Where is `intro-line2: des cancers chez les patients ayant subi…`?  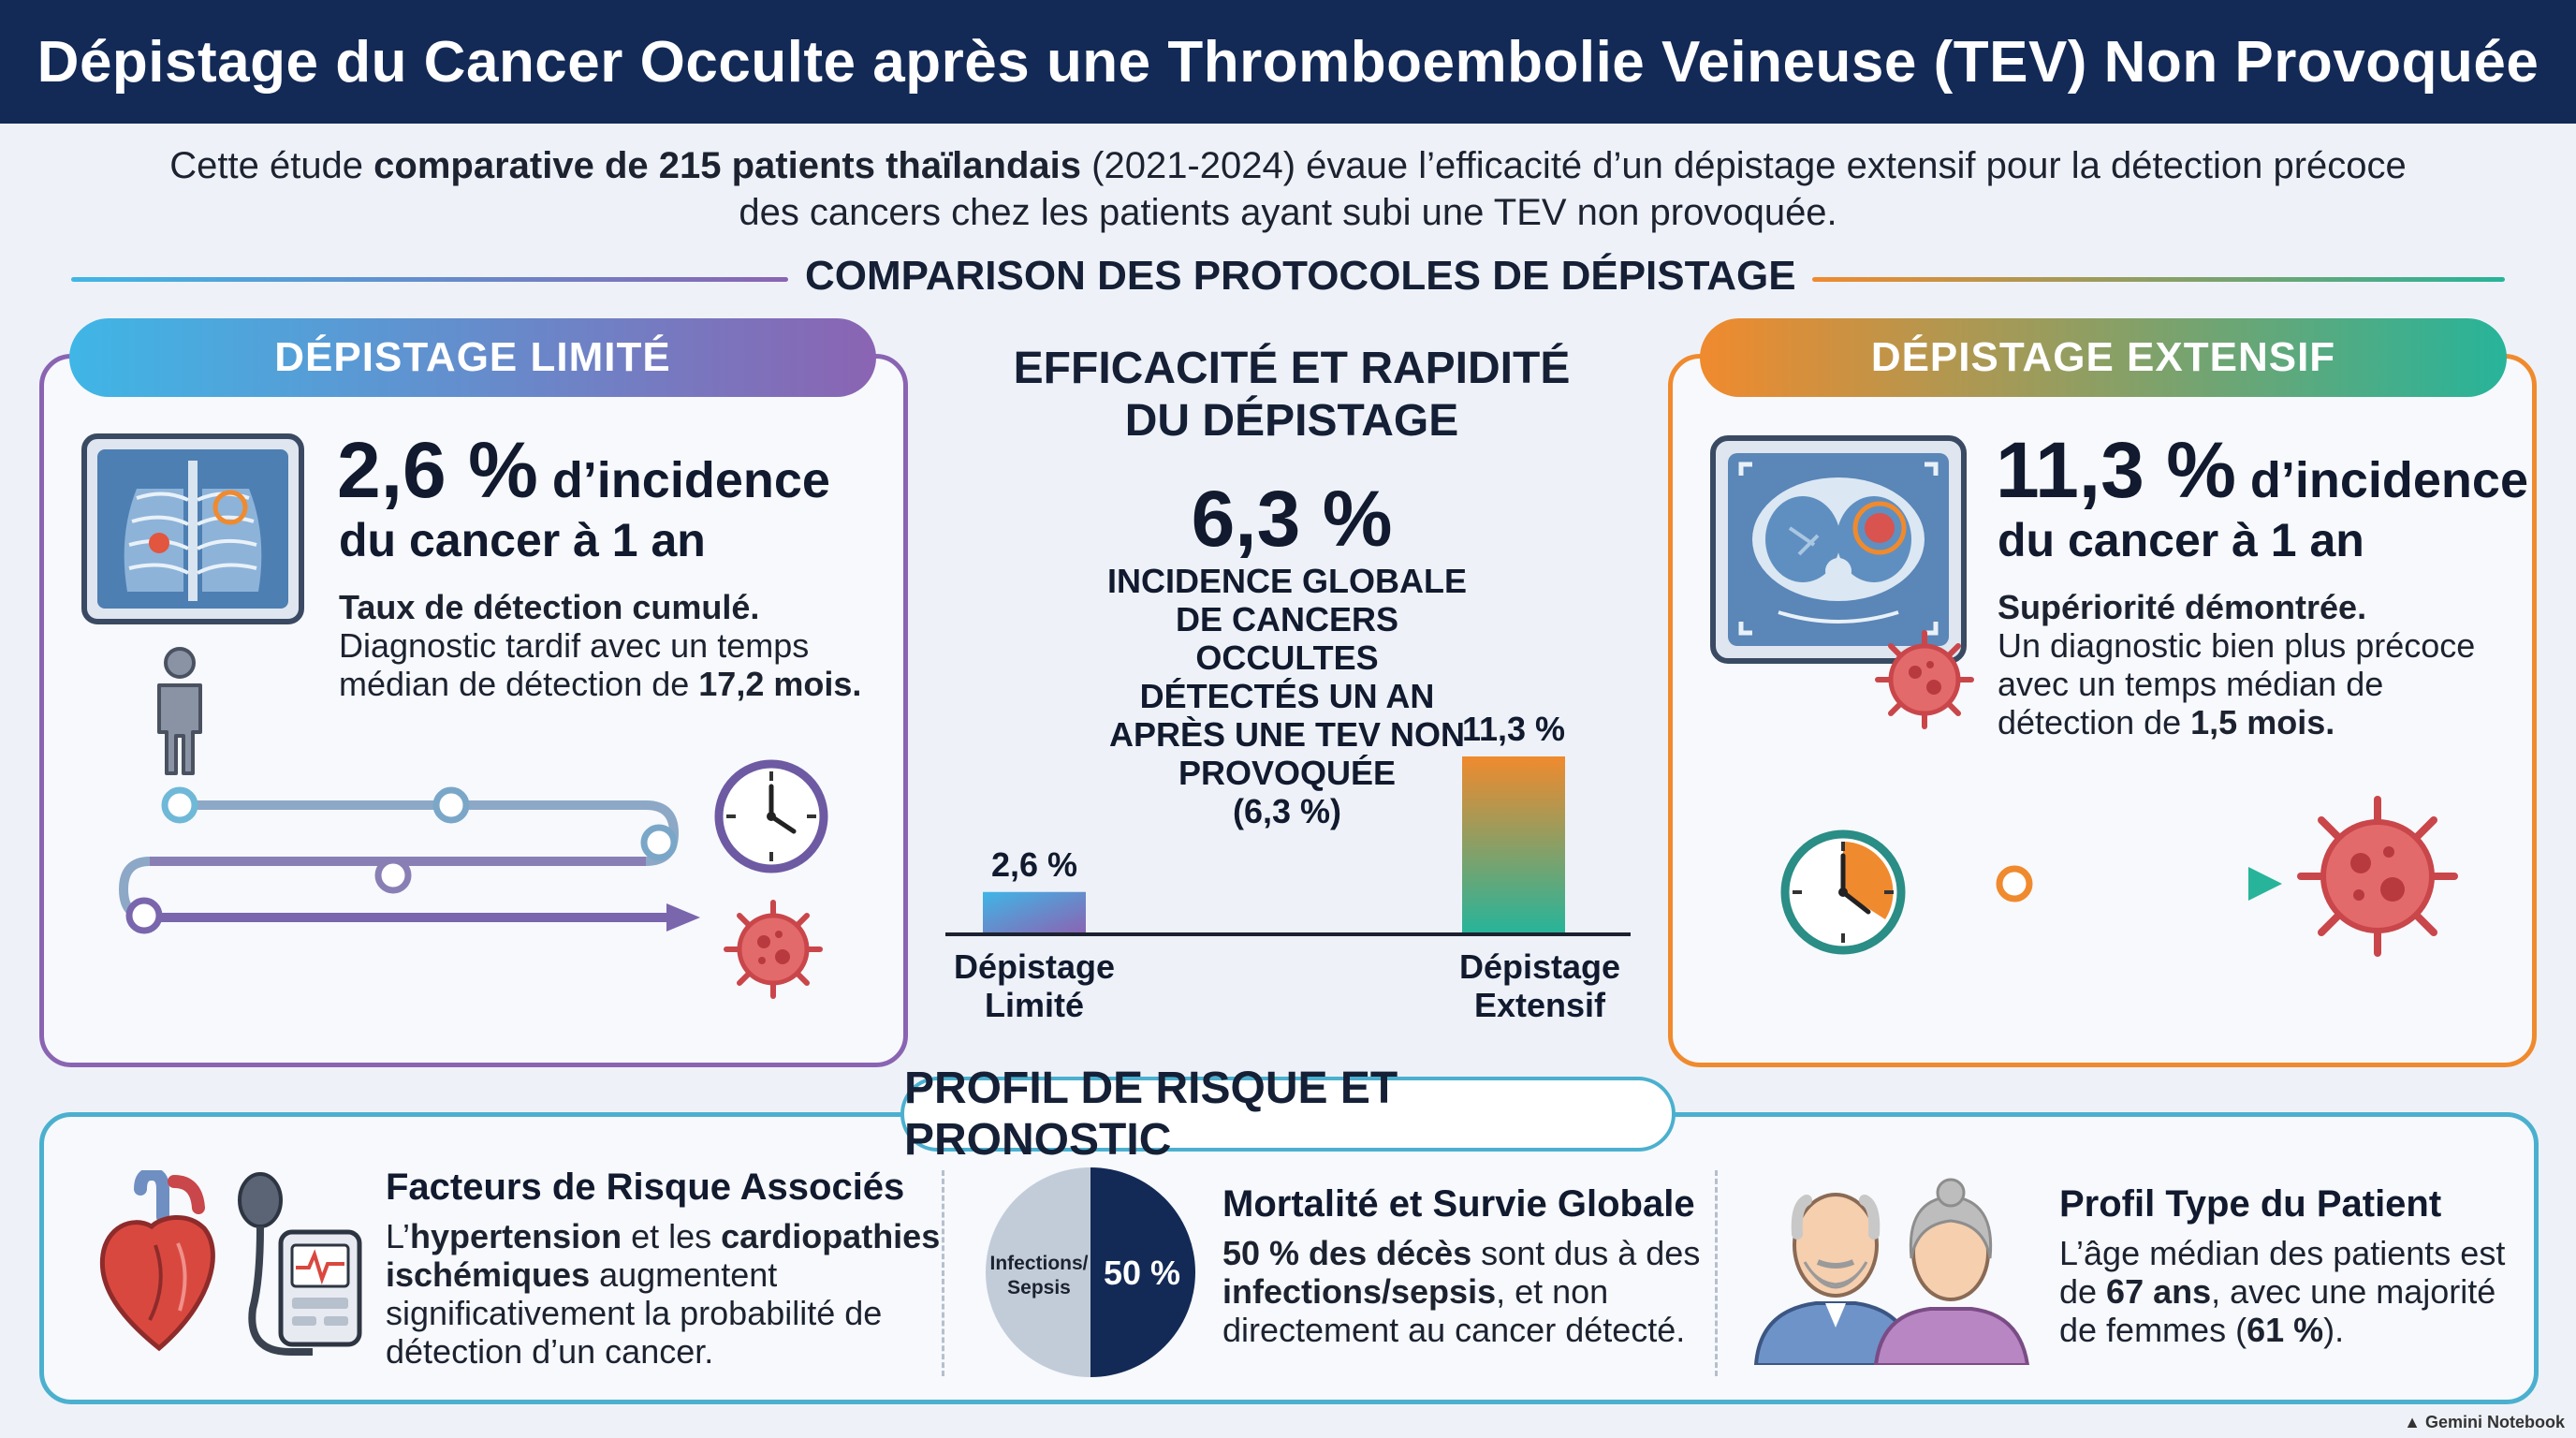
intro-line2: des cancers chez les patients ayant subi… is located at coordinates (1288, 212).